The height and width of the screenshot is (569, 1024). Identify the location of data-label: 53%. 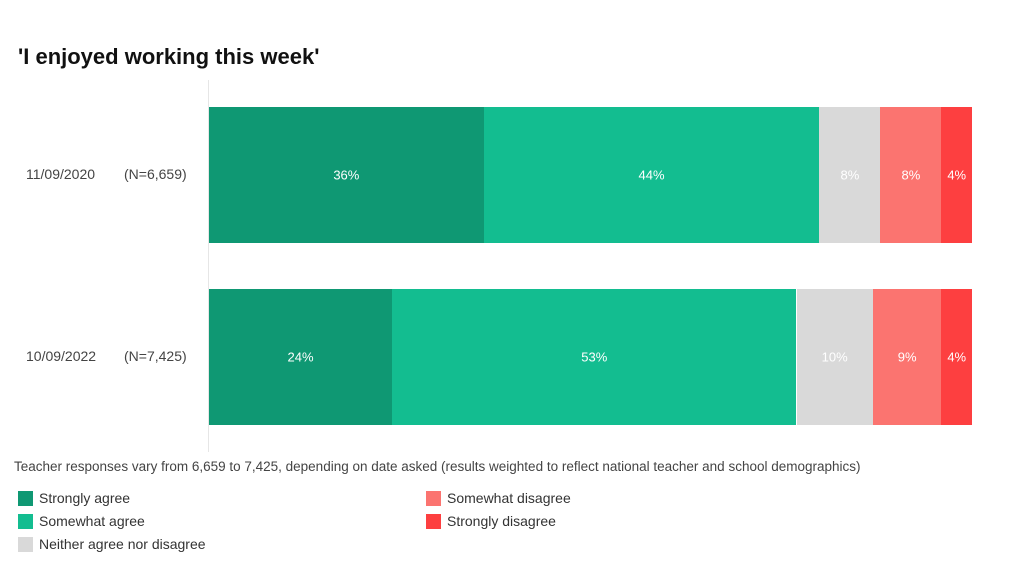
(594, 357).